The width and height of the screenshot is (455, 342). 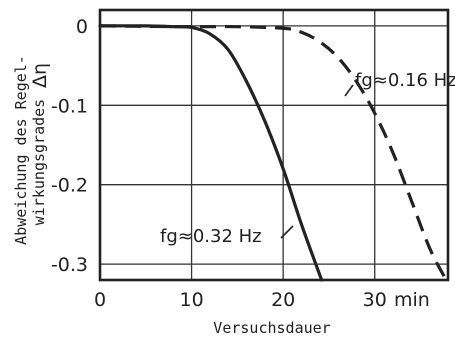 I want to click on x-tick-label: 20, so click(x=283, y=300).